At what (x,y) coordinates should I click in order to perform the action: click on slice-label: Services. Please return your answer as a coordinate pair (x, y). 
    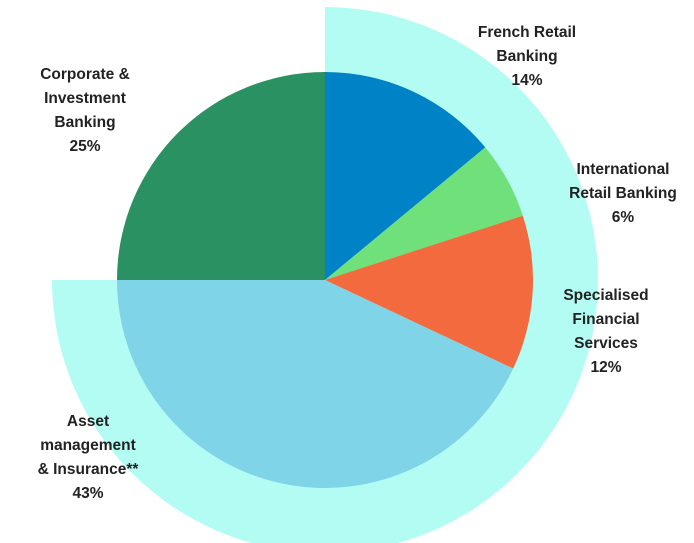
    Looking at the image, I should click on (606, 343).